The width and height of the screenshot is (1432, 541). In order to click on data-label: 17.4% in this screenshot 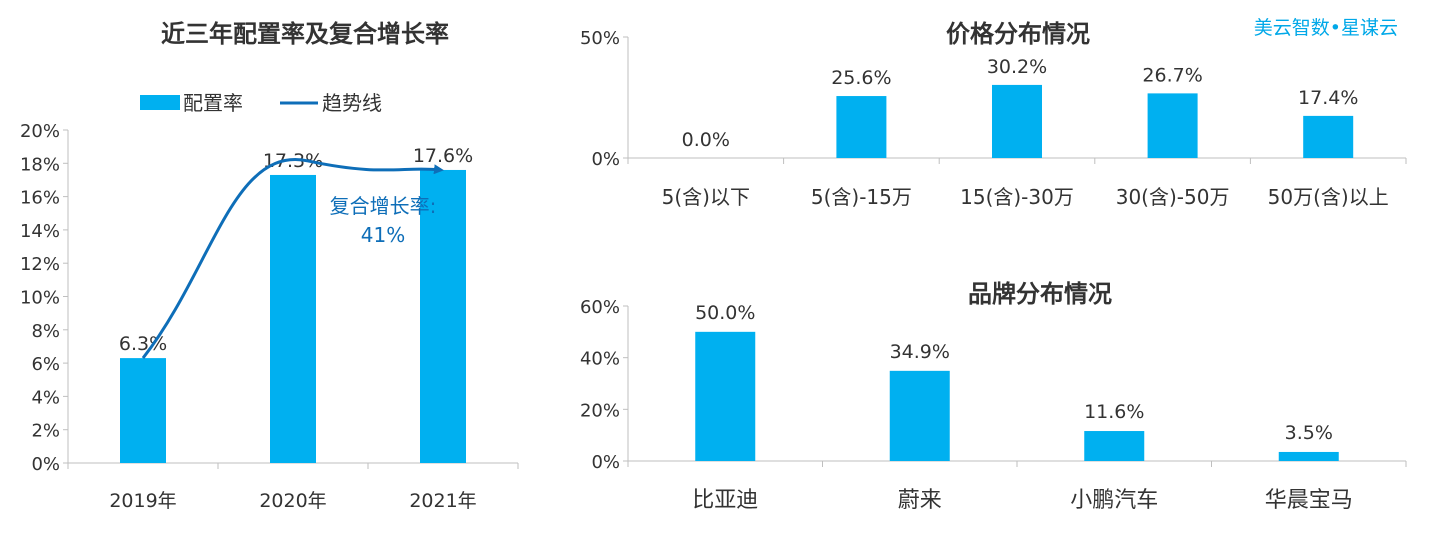, I will do `click(1328, 98)`.